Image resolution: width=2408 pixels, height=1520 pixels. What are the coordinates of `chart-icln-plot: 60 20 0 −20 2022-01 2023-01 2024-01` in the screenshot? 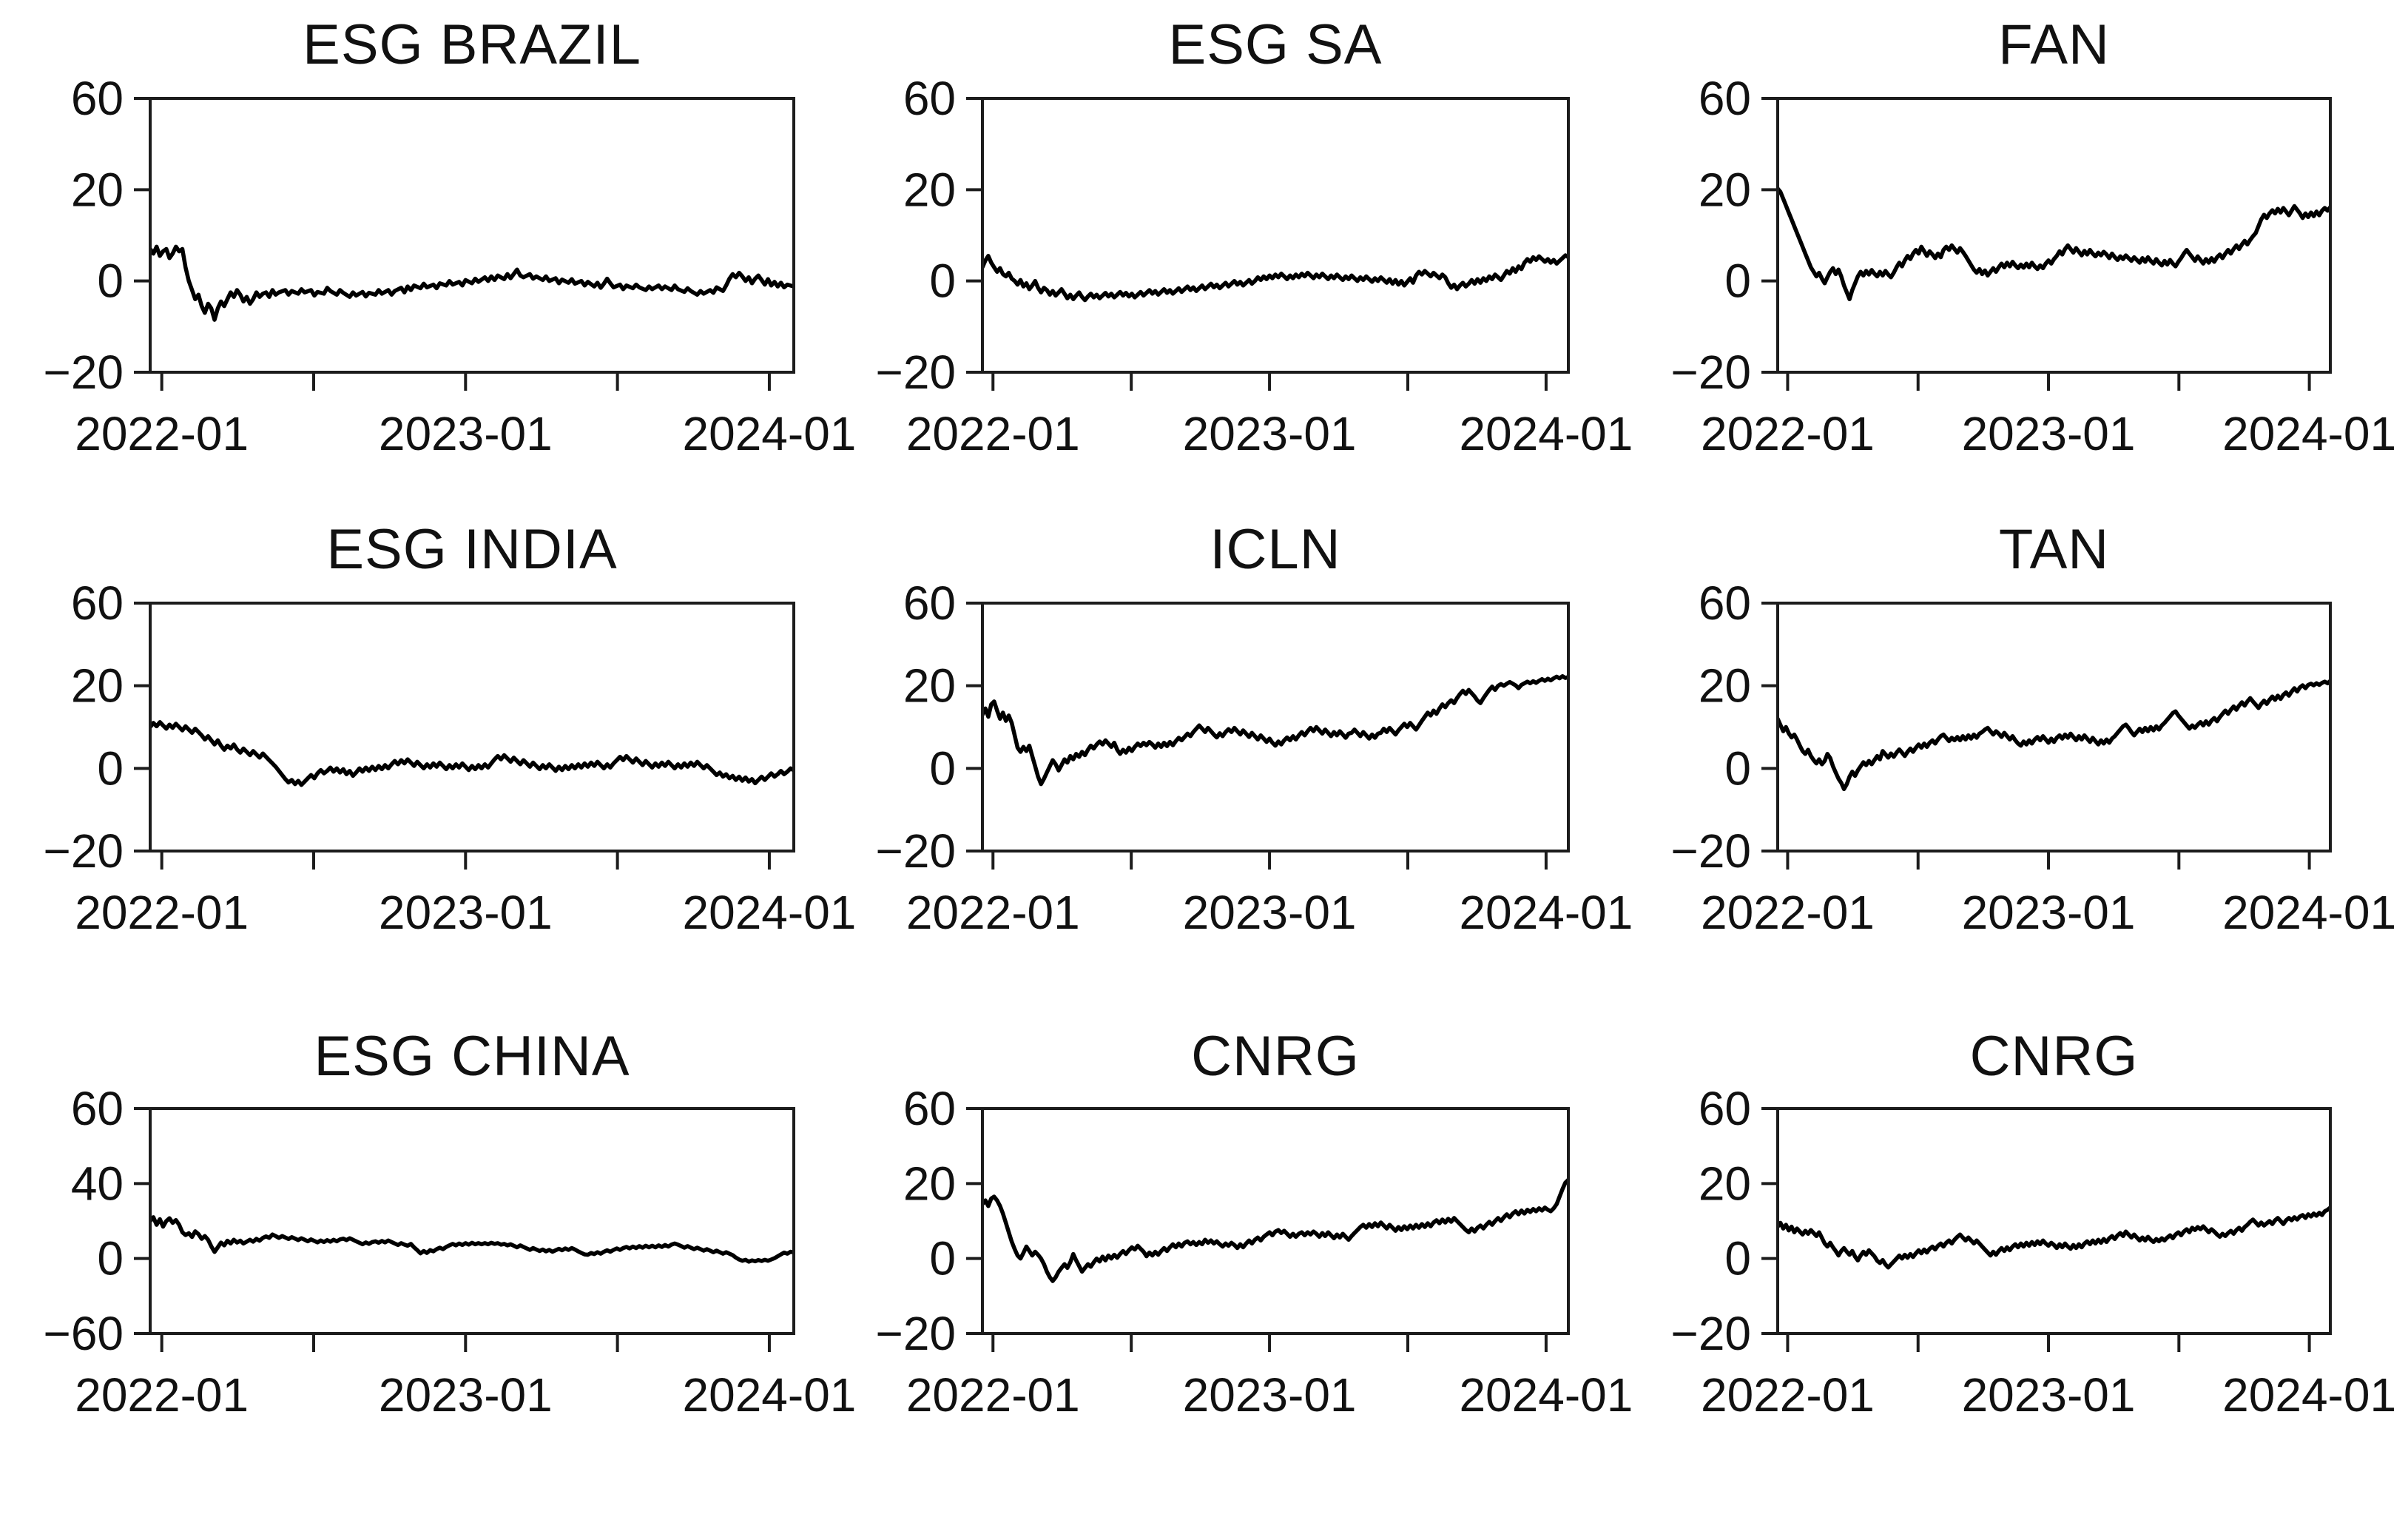 It's located at (1254, 757).